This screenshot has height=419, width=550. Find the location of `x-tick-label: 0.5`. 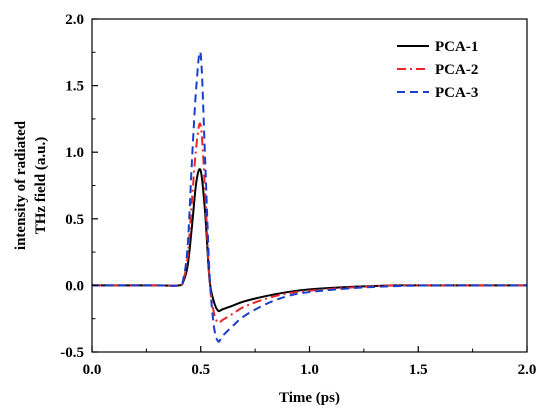

x-tick-label: 0.5 is located at coordinates (200, 370).